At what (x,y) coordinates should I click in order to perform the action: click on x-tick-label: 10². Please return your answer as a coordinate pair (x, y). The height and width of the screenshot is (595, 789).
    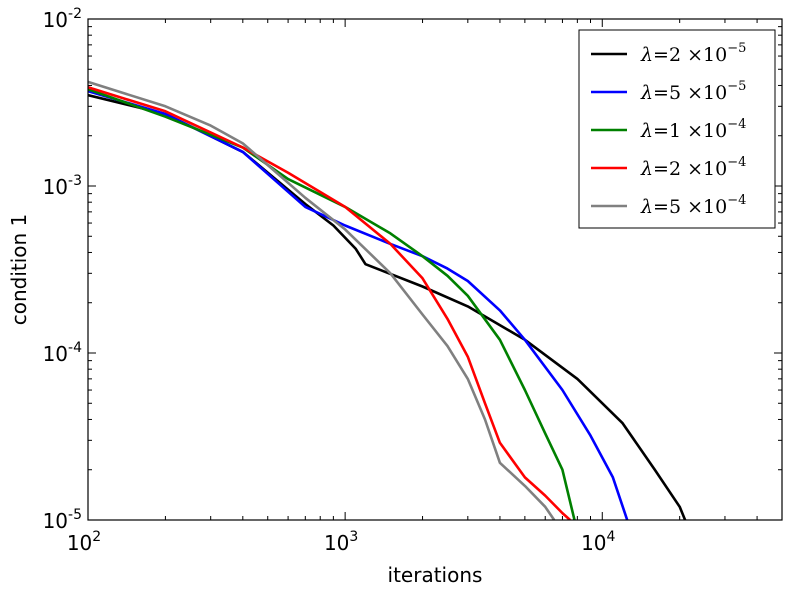
    Looking at the image, I should click on (84, 542).